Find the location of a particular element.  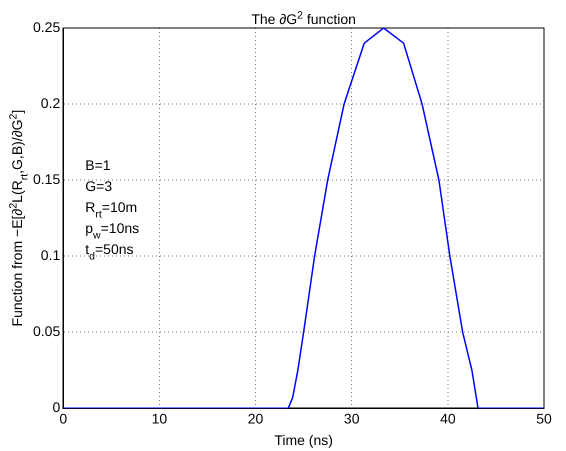

y-tick-label: 0.1 is located at coordinates (50, 254).